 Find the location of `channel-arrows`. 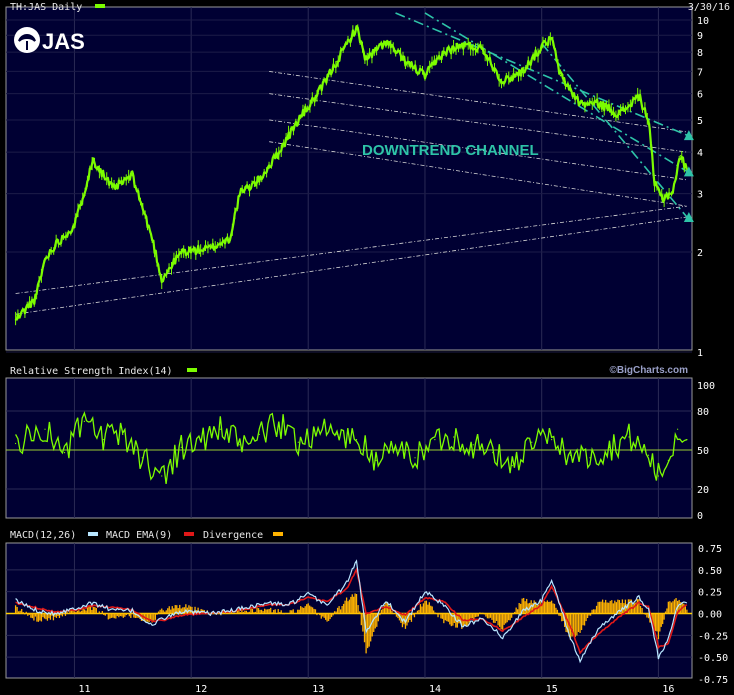

channel-arrows is located at coordinates (688, 176).